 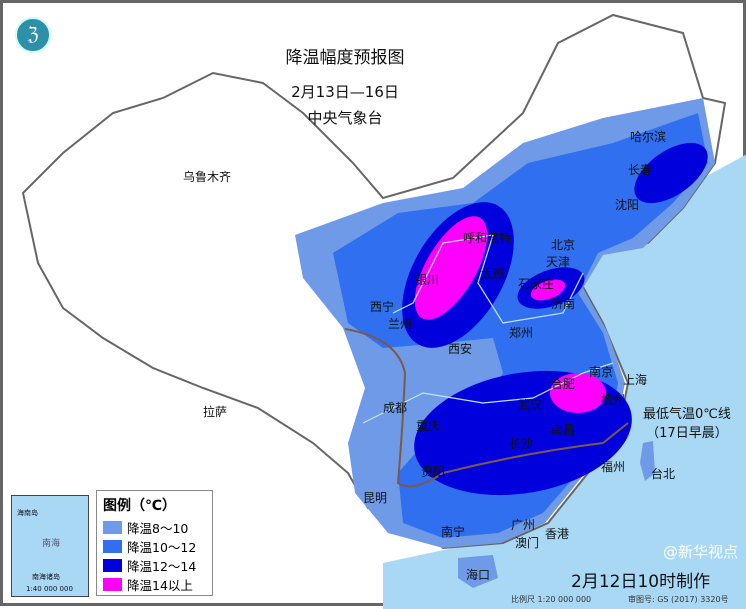 I want to click on zero-degree-line, so click(x=486, y=408).